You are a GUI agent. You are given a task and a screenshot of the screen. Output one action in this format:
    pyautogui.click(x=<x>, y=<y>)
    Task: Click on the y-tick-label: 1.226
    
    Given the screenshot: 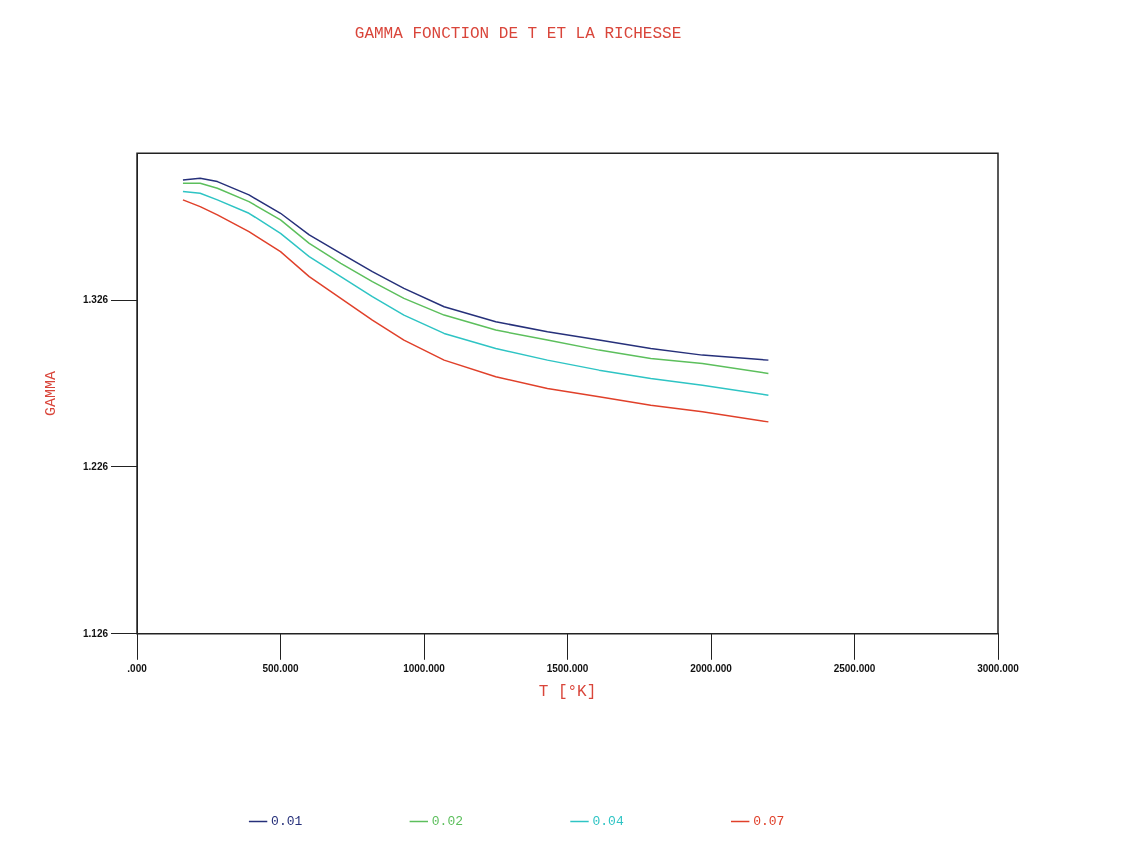 What is the action you would take?
    pyautogui.click(x=95, y=466)
    